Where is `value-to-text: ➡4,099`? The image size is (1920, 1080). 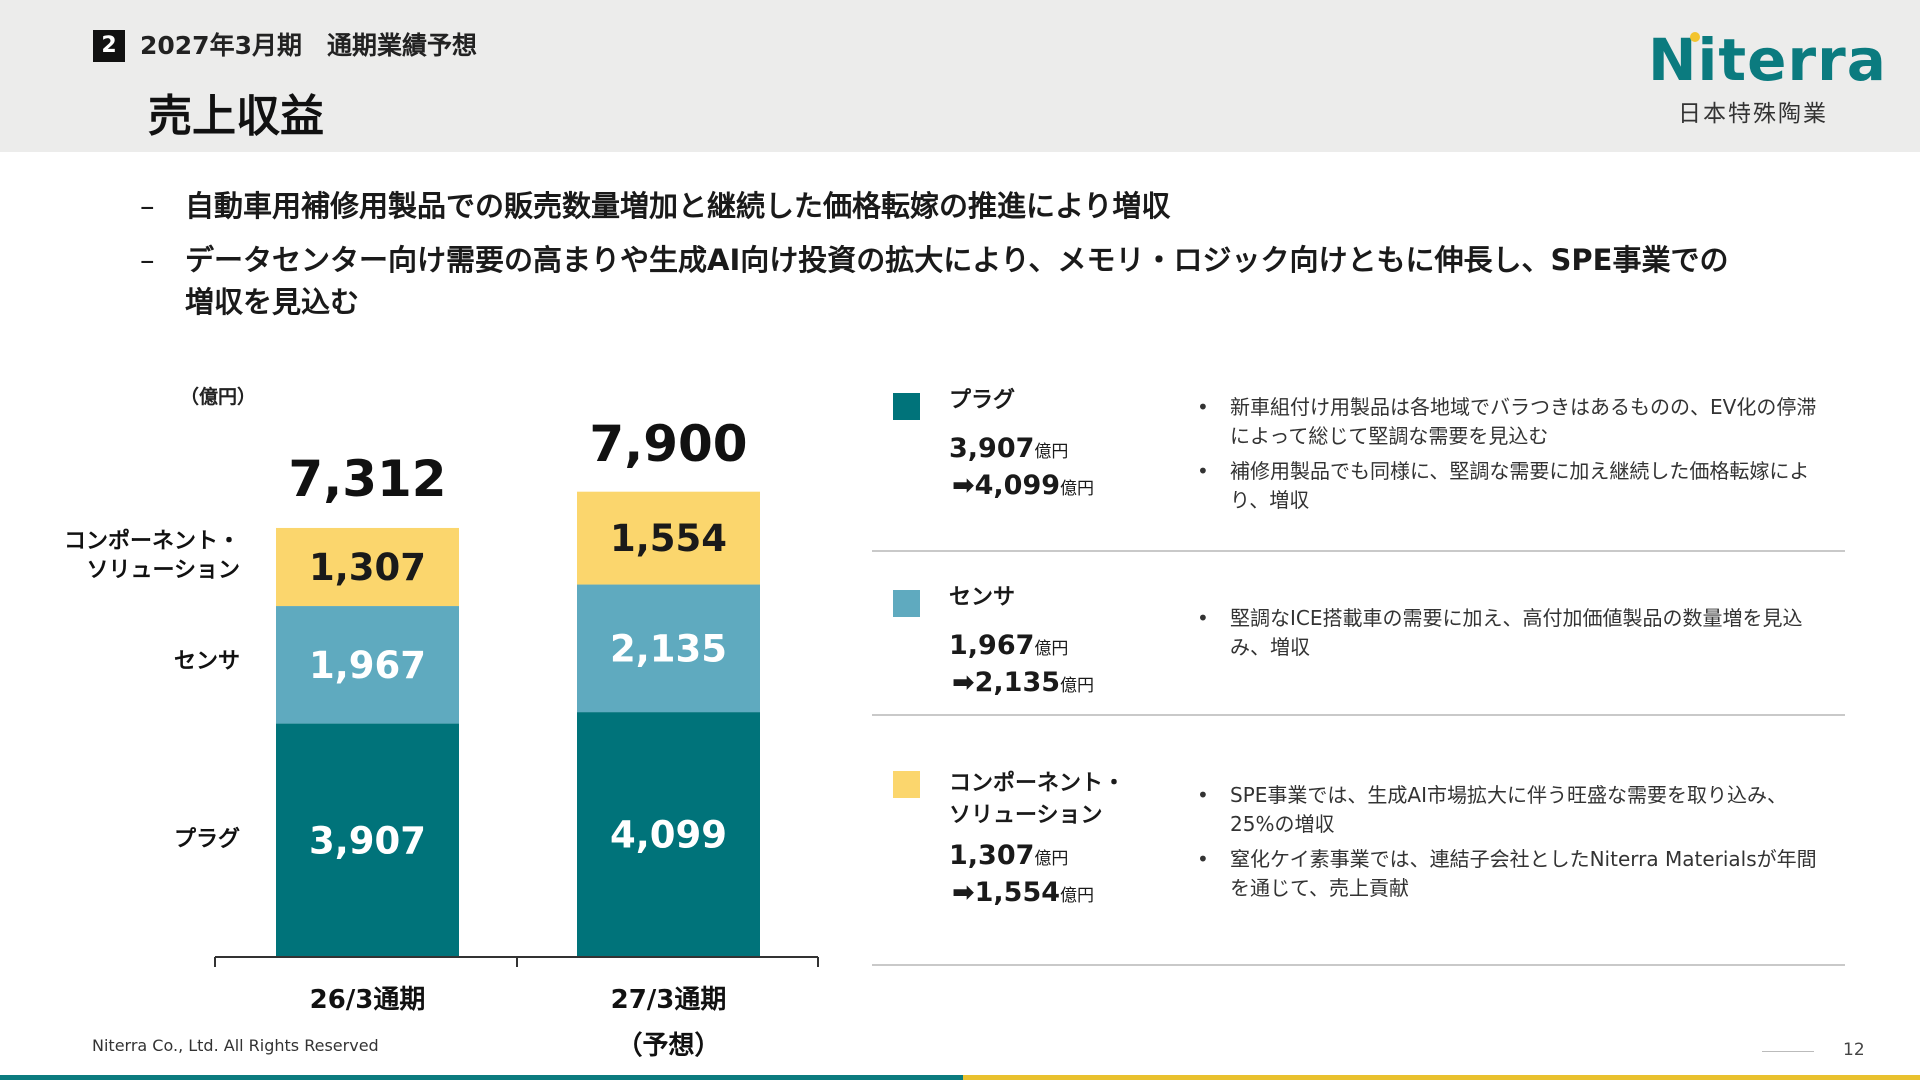
value-to-text: ➡4,099 is located at coordinates (1006, 485).